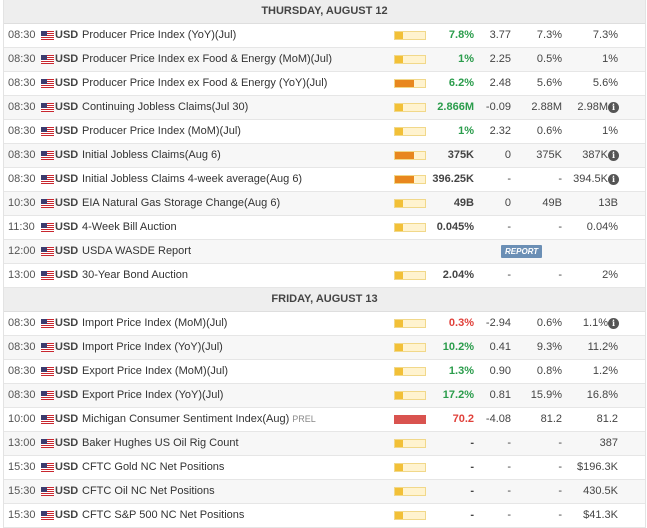 This screenshot has width=647, height=528. What do you see at coordinates (234, 491) in the screenshot?
I see `event-name: CFTC Oil NC Net Positions` at bounding box center [234, 491].